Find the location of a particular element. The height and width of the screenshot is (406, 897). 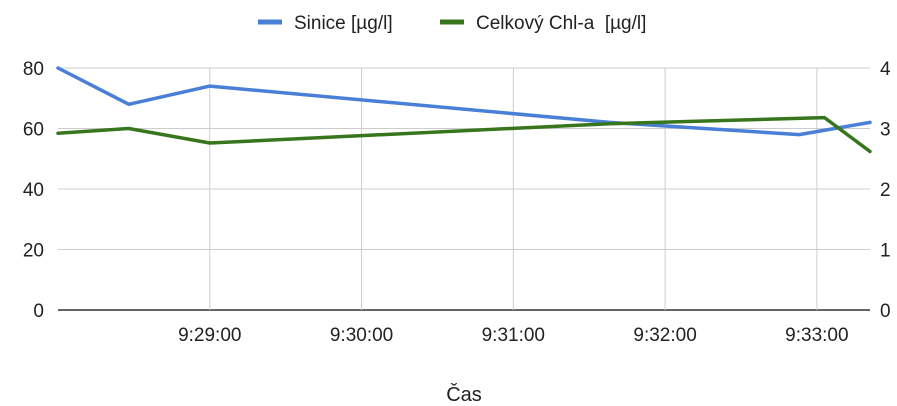

left-tick-label: 40 is located at coordinates (33, 190).